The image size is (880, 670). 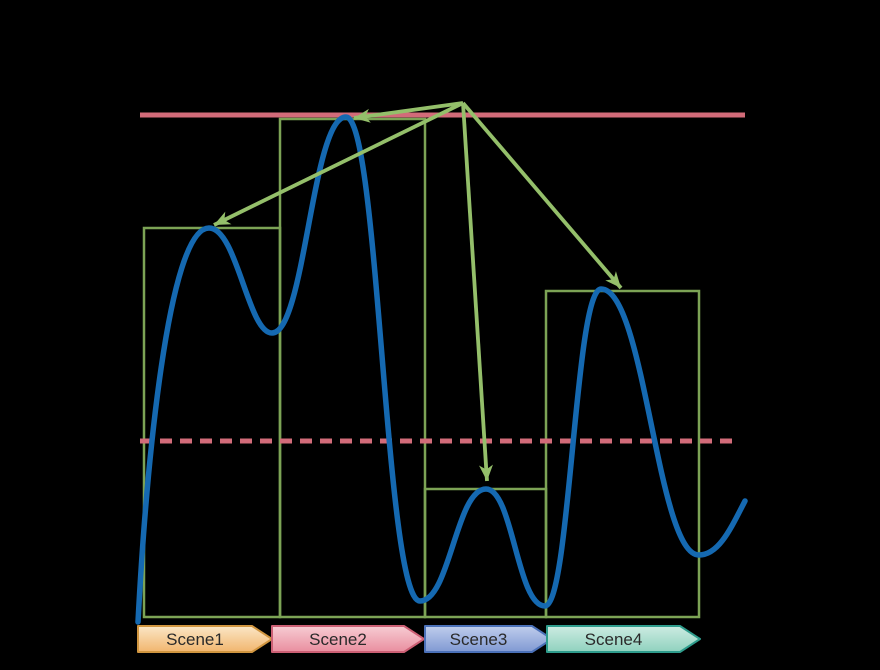 What do you see at coordinates (614, 639) in the screenshot?
I see `scene-banner-label: Scene4` at bounding box center [614, 639].